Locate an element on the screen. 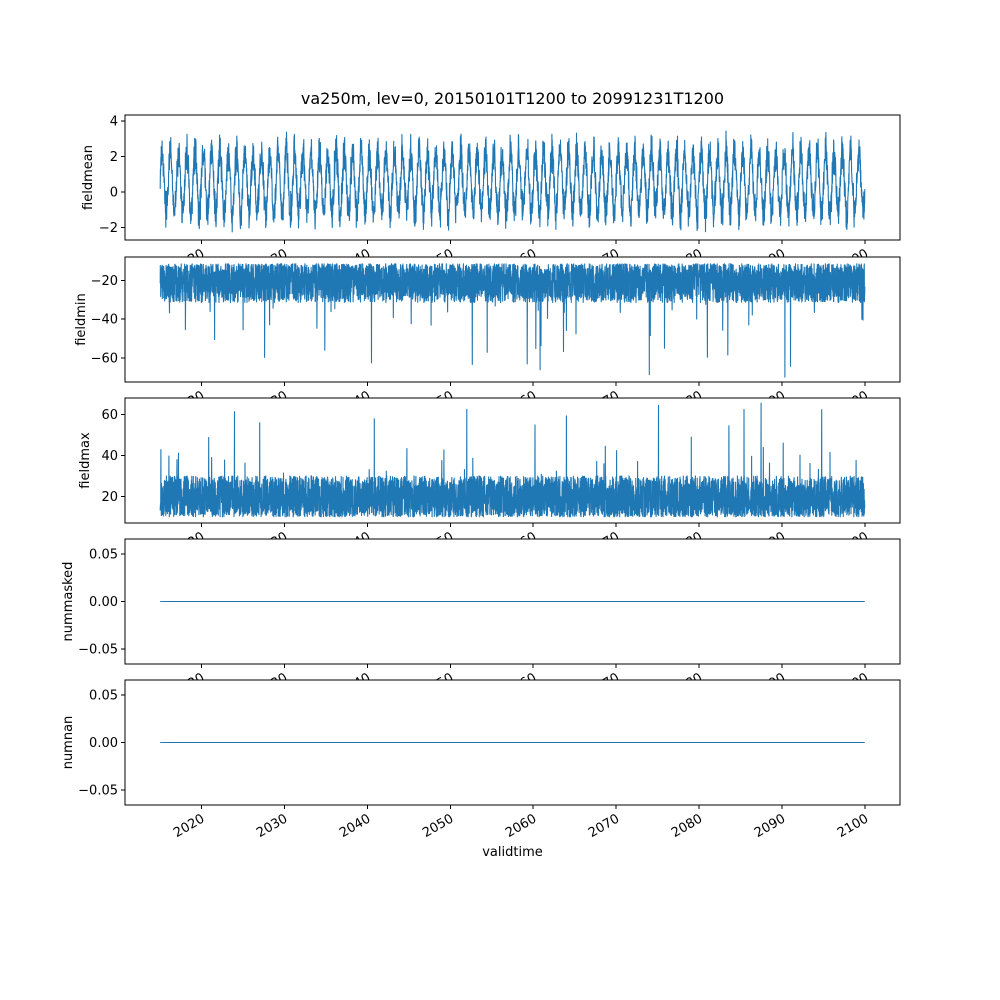 The height and width of the screenshot is (1000, 1000). y-tick-label: −2 is located at coordinates (108, 228).